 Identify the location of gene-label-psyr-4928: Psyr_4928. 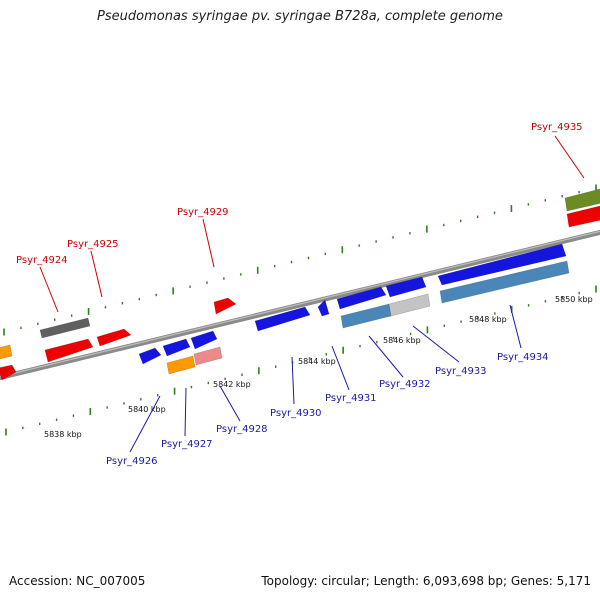
(242, 429).